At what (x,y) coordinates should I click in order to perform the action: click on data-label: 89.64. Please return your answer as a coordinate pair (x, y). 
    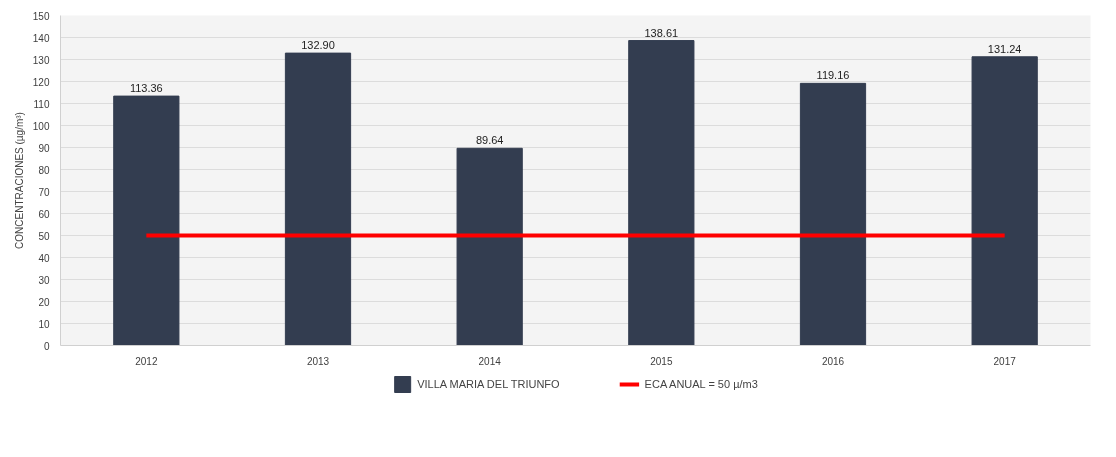
    Looking at the image, I should click on (489, 140).